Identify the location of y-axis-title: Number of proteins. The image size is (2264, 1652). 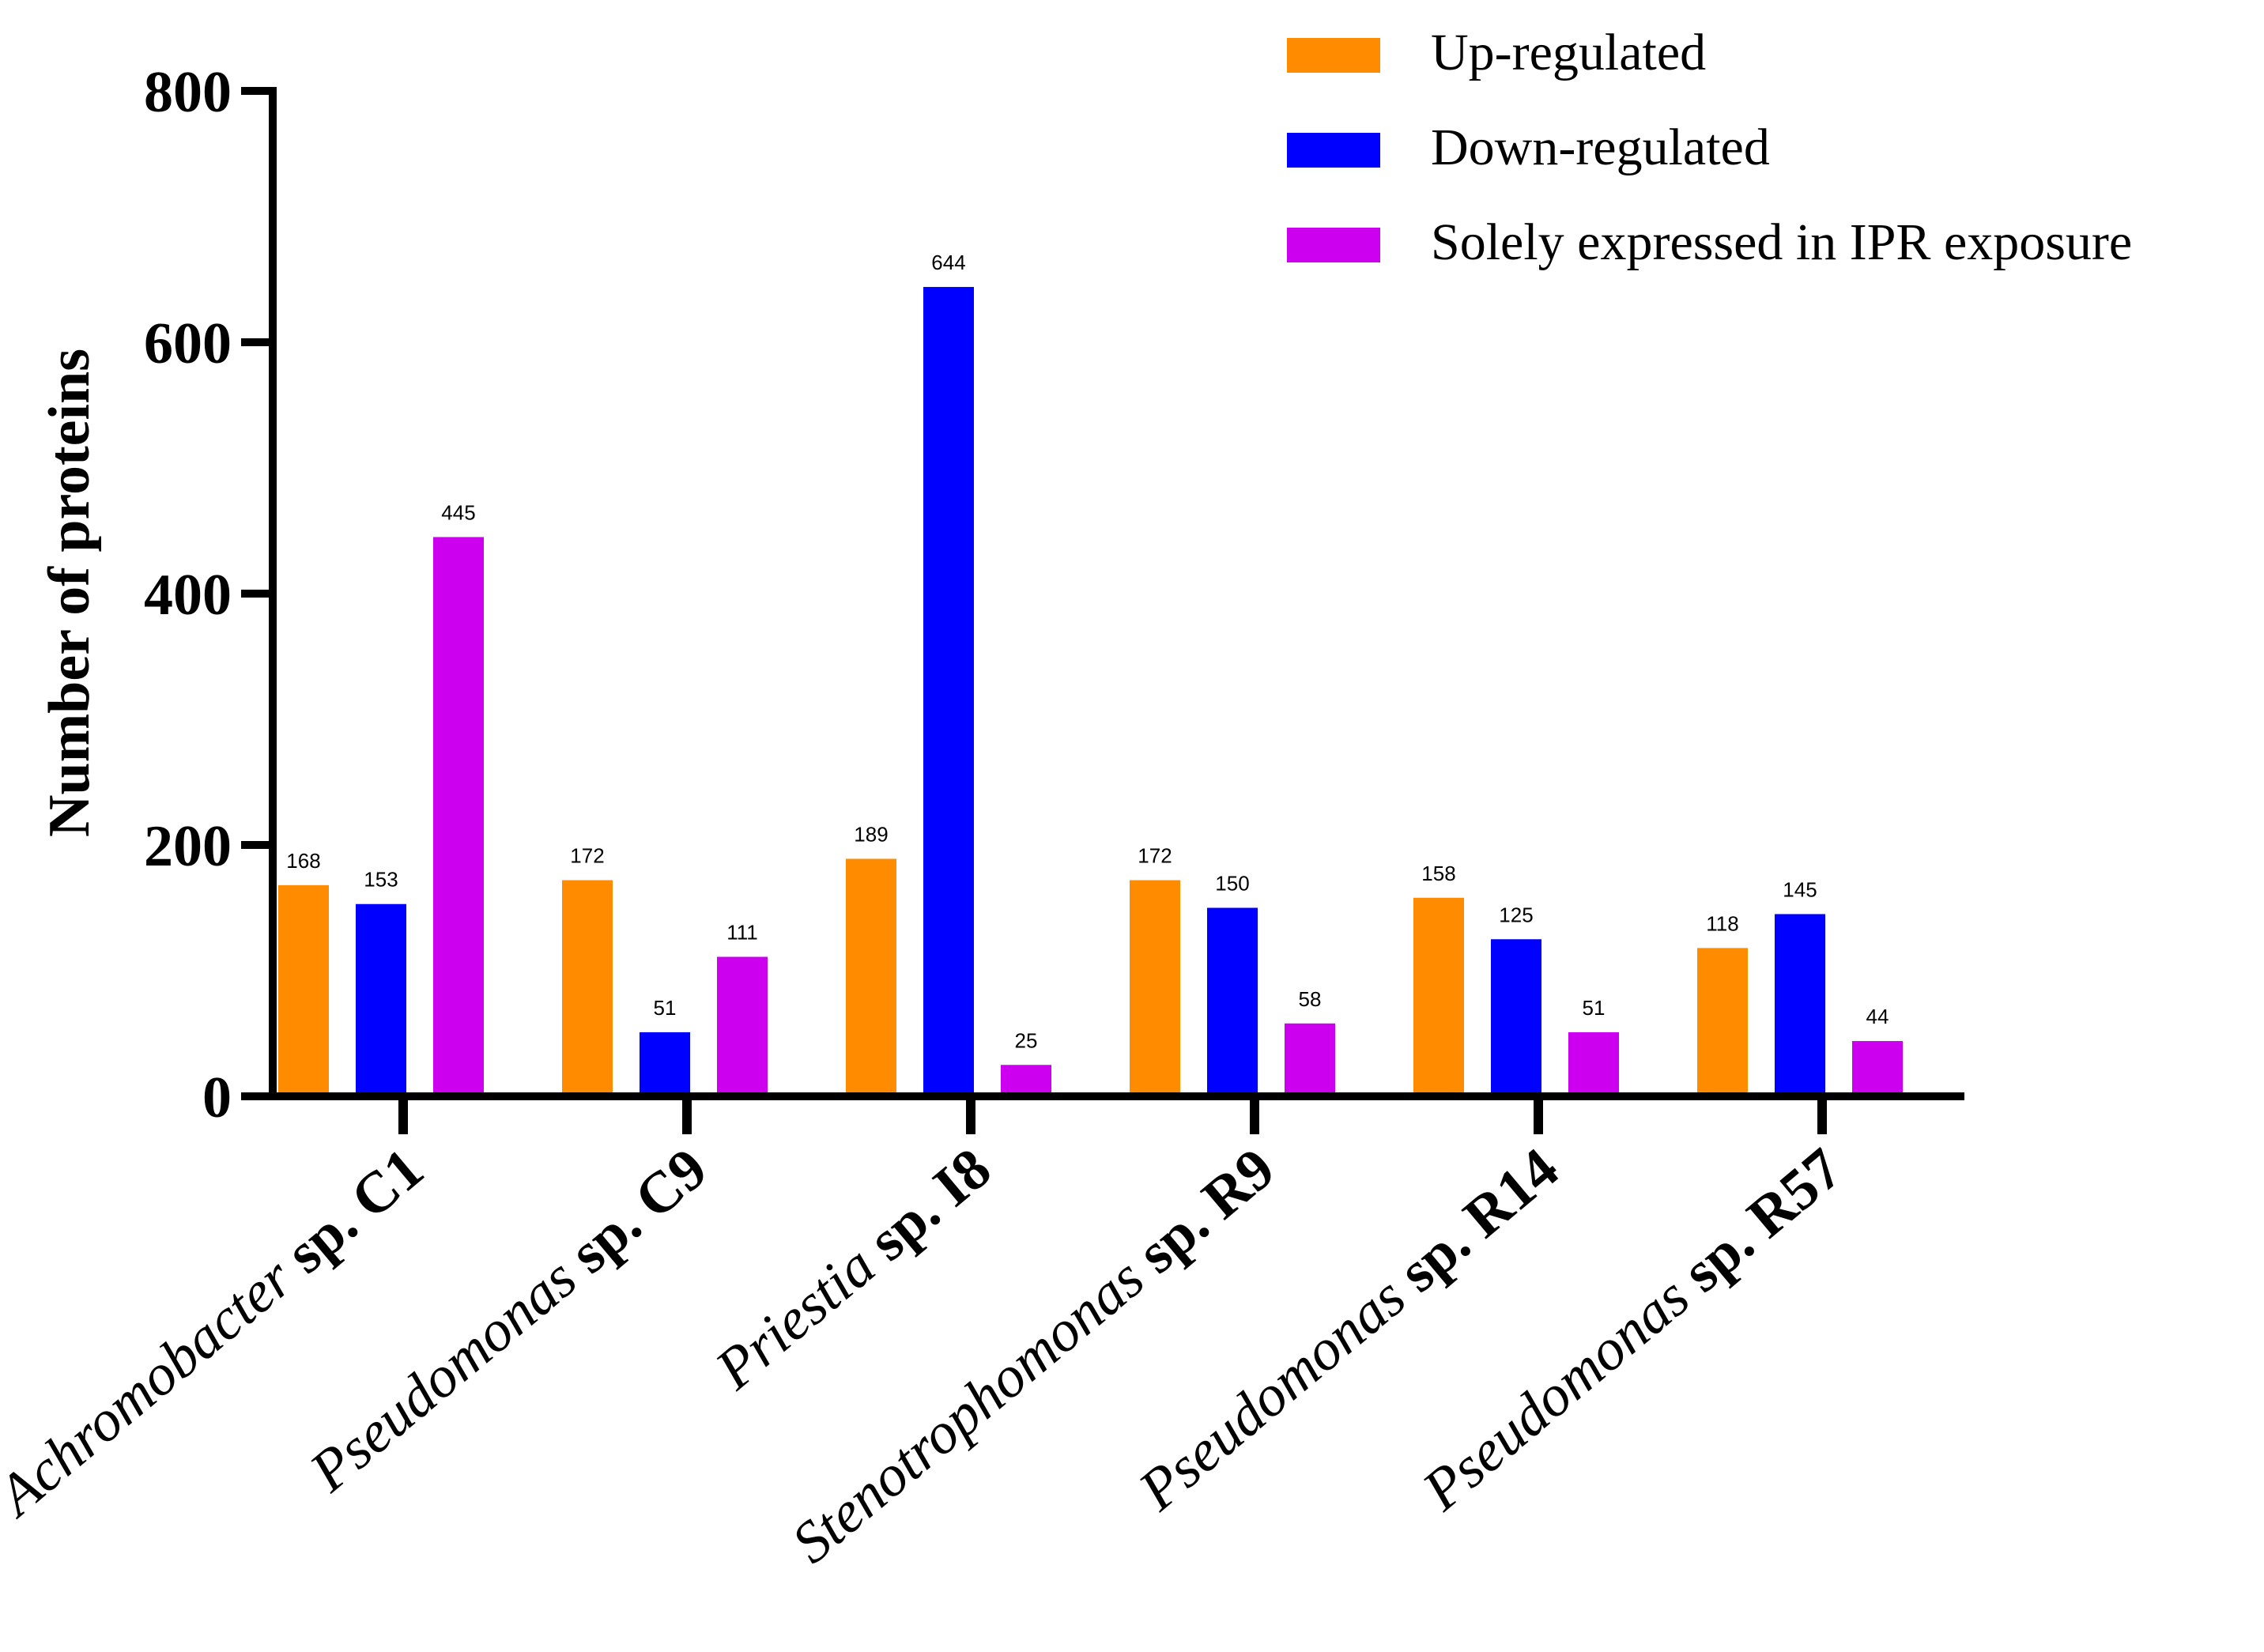
(70, 593).